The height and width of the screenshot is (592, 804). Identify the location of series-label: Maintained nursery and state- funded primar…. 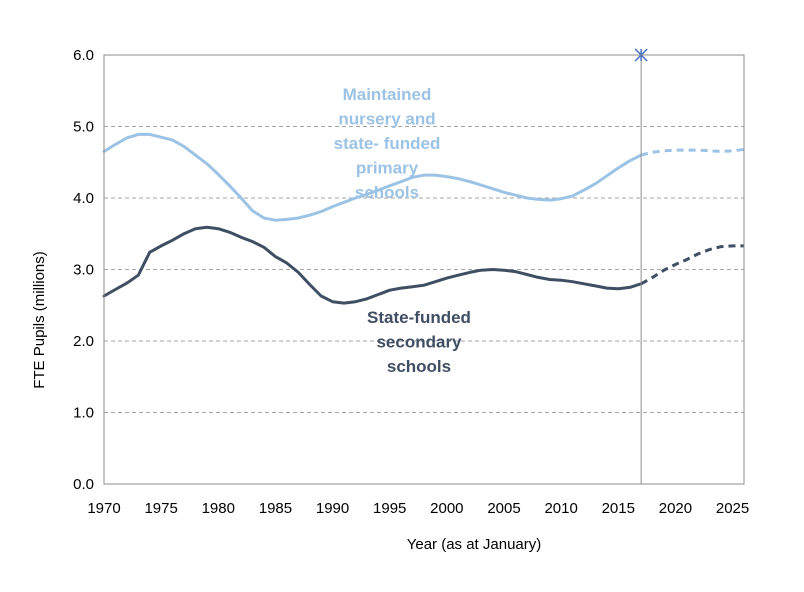
(387, 143).